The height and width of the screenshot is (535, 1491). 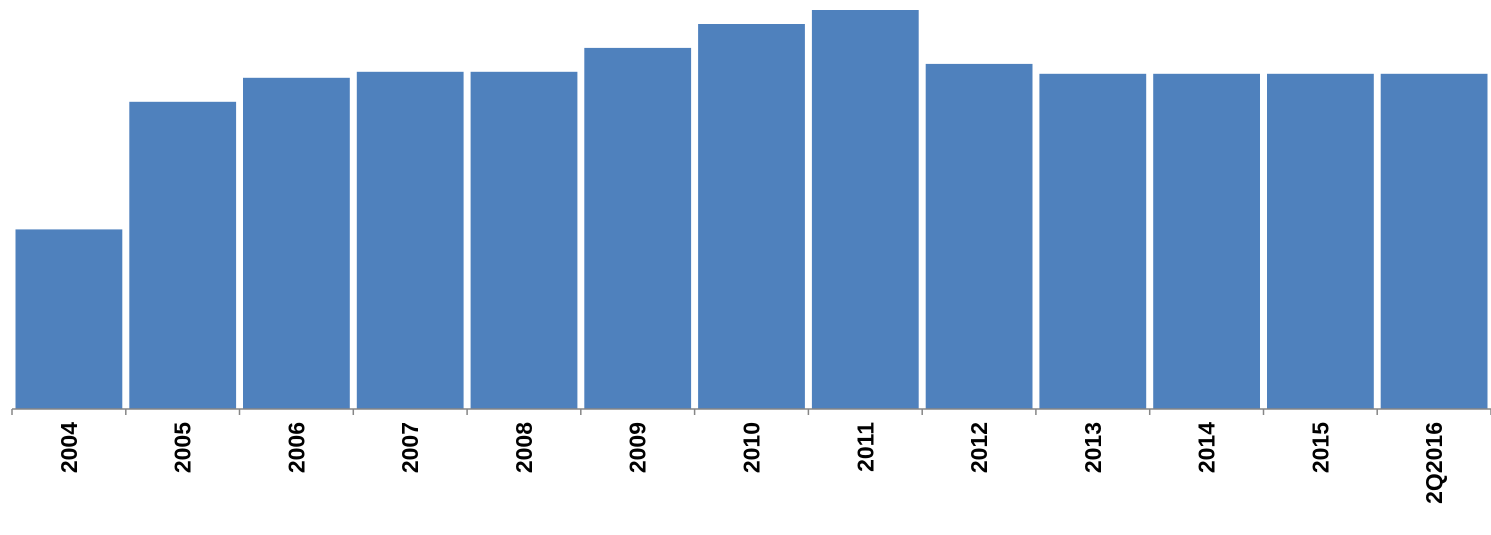 What do you see at coordinates (638, 228) in the screenshot?
I see `bar-2009` at bounding box center [638, 228].